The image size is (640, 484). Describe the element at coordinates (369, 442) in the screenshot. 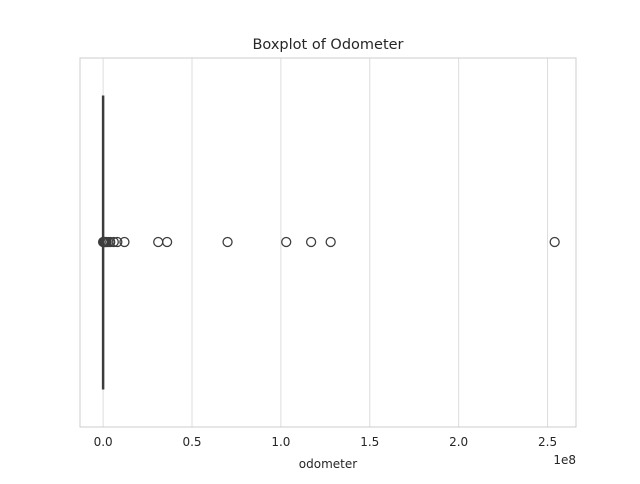

I see `x-tick-label: 1.5` at that location.